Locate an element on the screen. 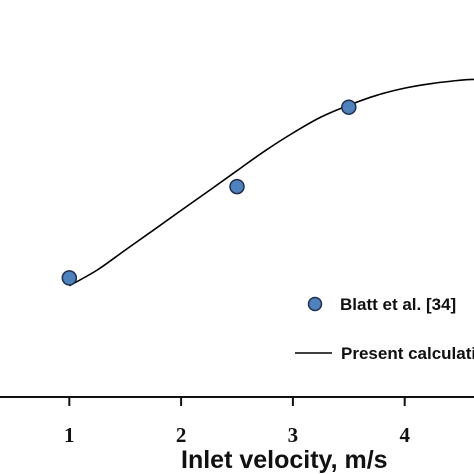 This screenshot has width=474, height=474. x-tick-label-1: 1 is located at coordinates (69, 435).